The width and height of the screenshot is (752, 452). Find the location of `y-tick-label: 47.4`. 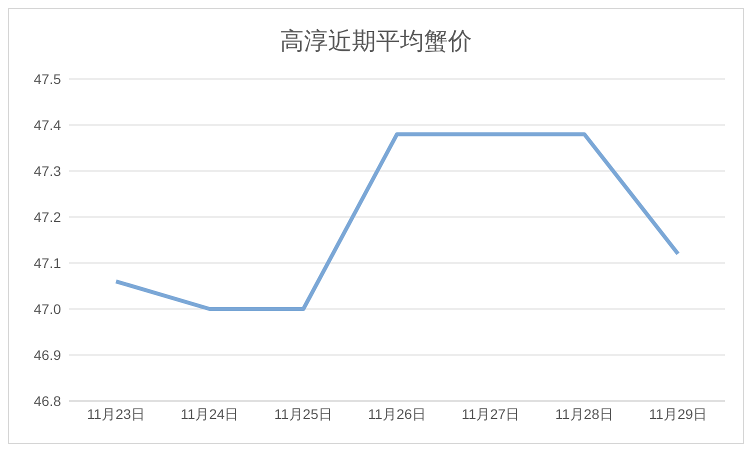

y-tick-label: 47.4 is located at coordinates (48, 124).